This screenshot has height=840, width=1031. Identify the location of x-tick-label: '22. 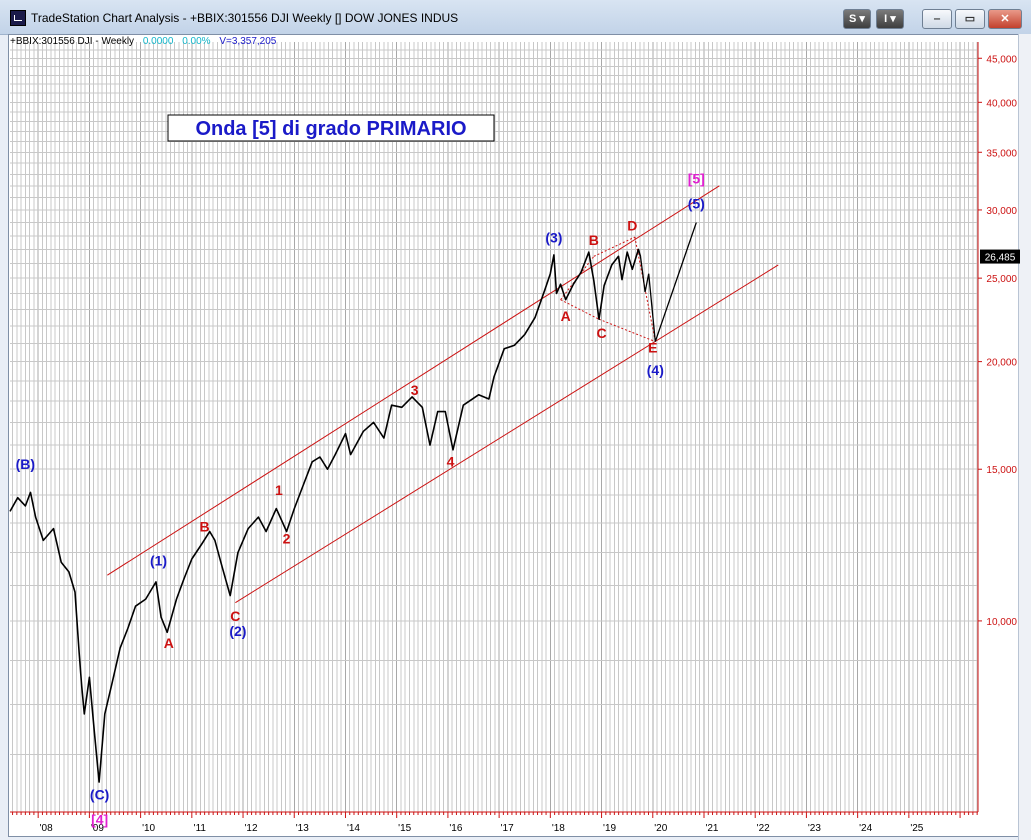
(763, 828).